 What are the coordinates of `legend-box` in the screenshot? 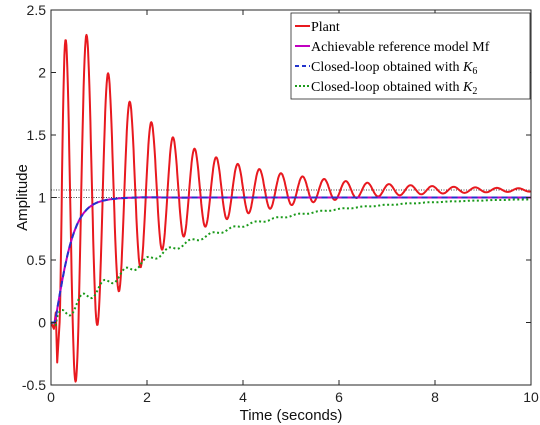 It's located at (410, 56).